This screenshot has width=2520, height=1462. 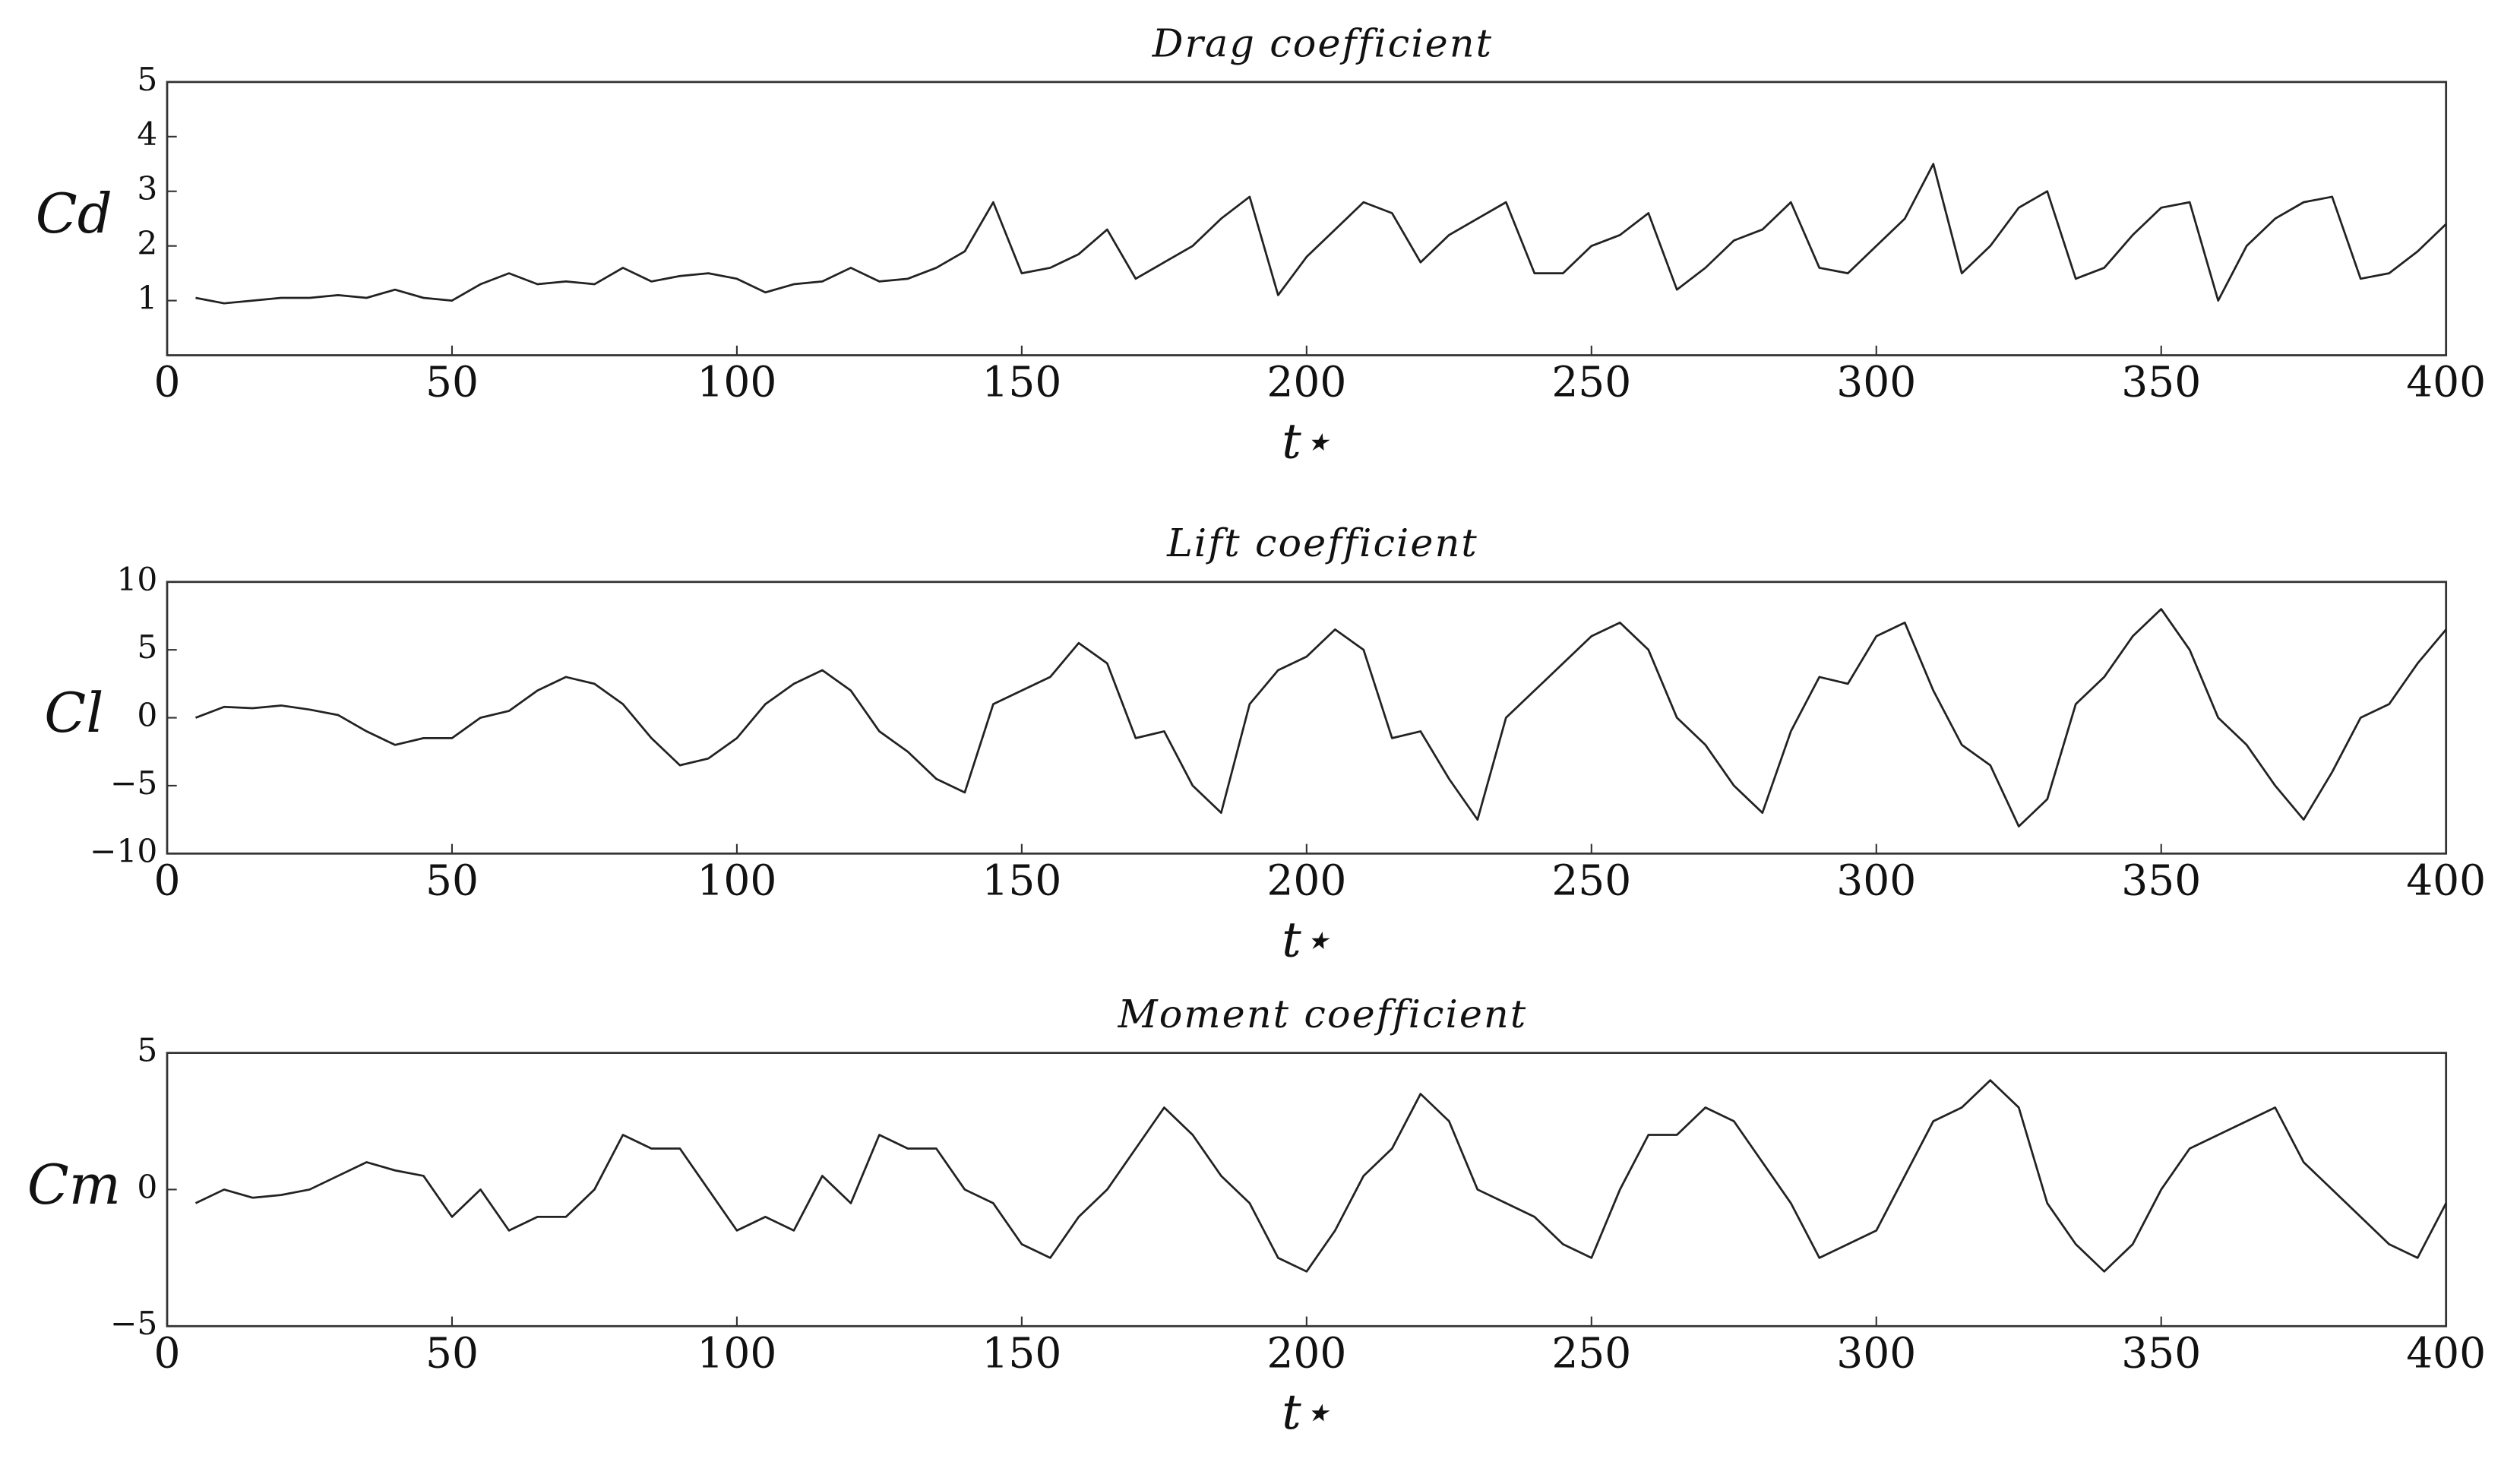 I want to click on y-tick-label: −10, so click(x=123, y=850).